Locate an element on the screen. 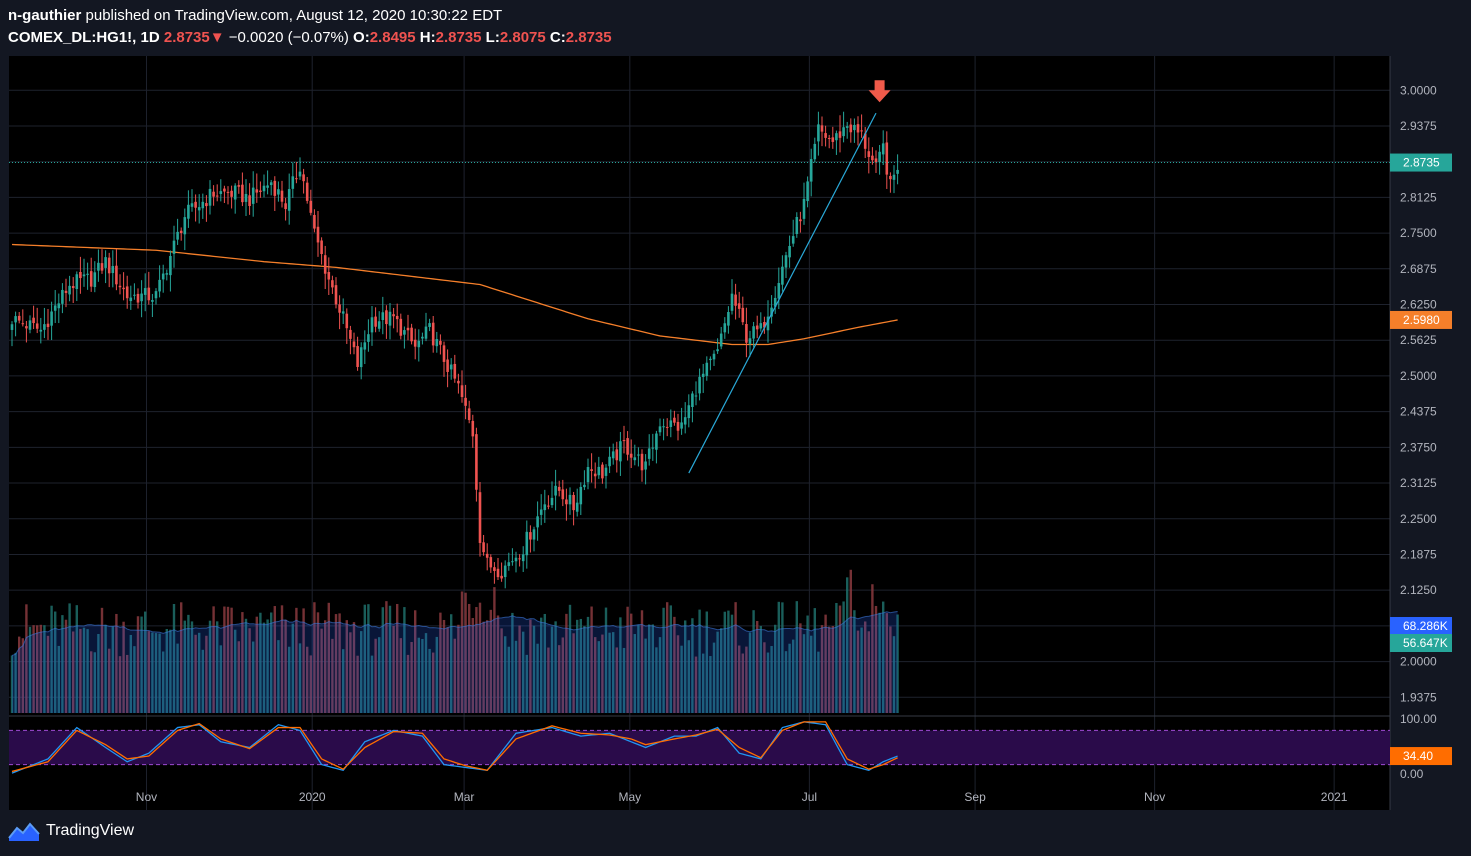 The image size is (1471, 856). signal-arrow-icon is located at coordinates (879, 91).